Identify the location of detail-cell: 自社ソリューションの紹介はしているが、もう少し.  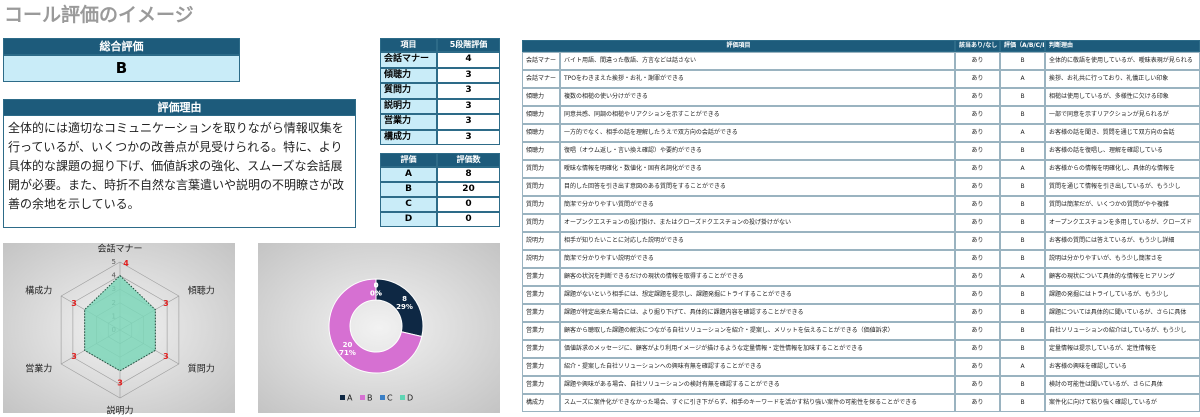
(1122, 331).